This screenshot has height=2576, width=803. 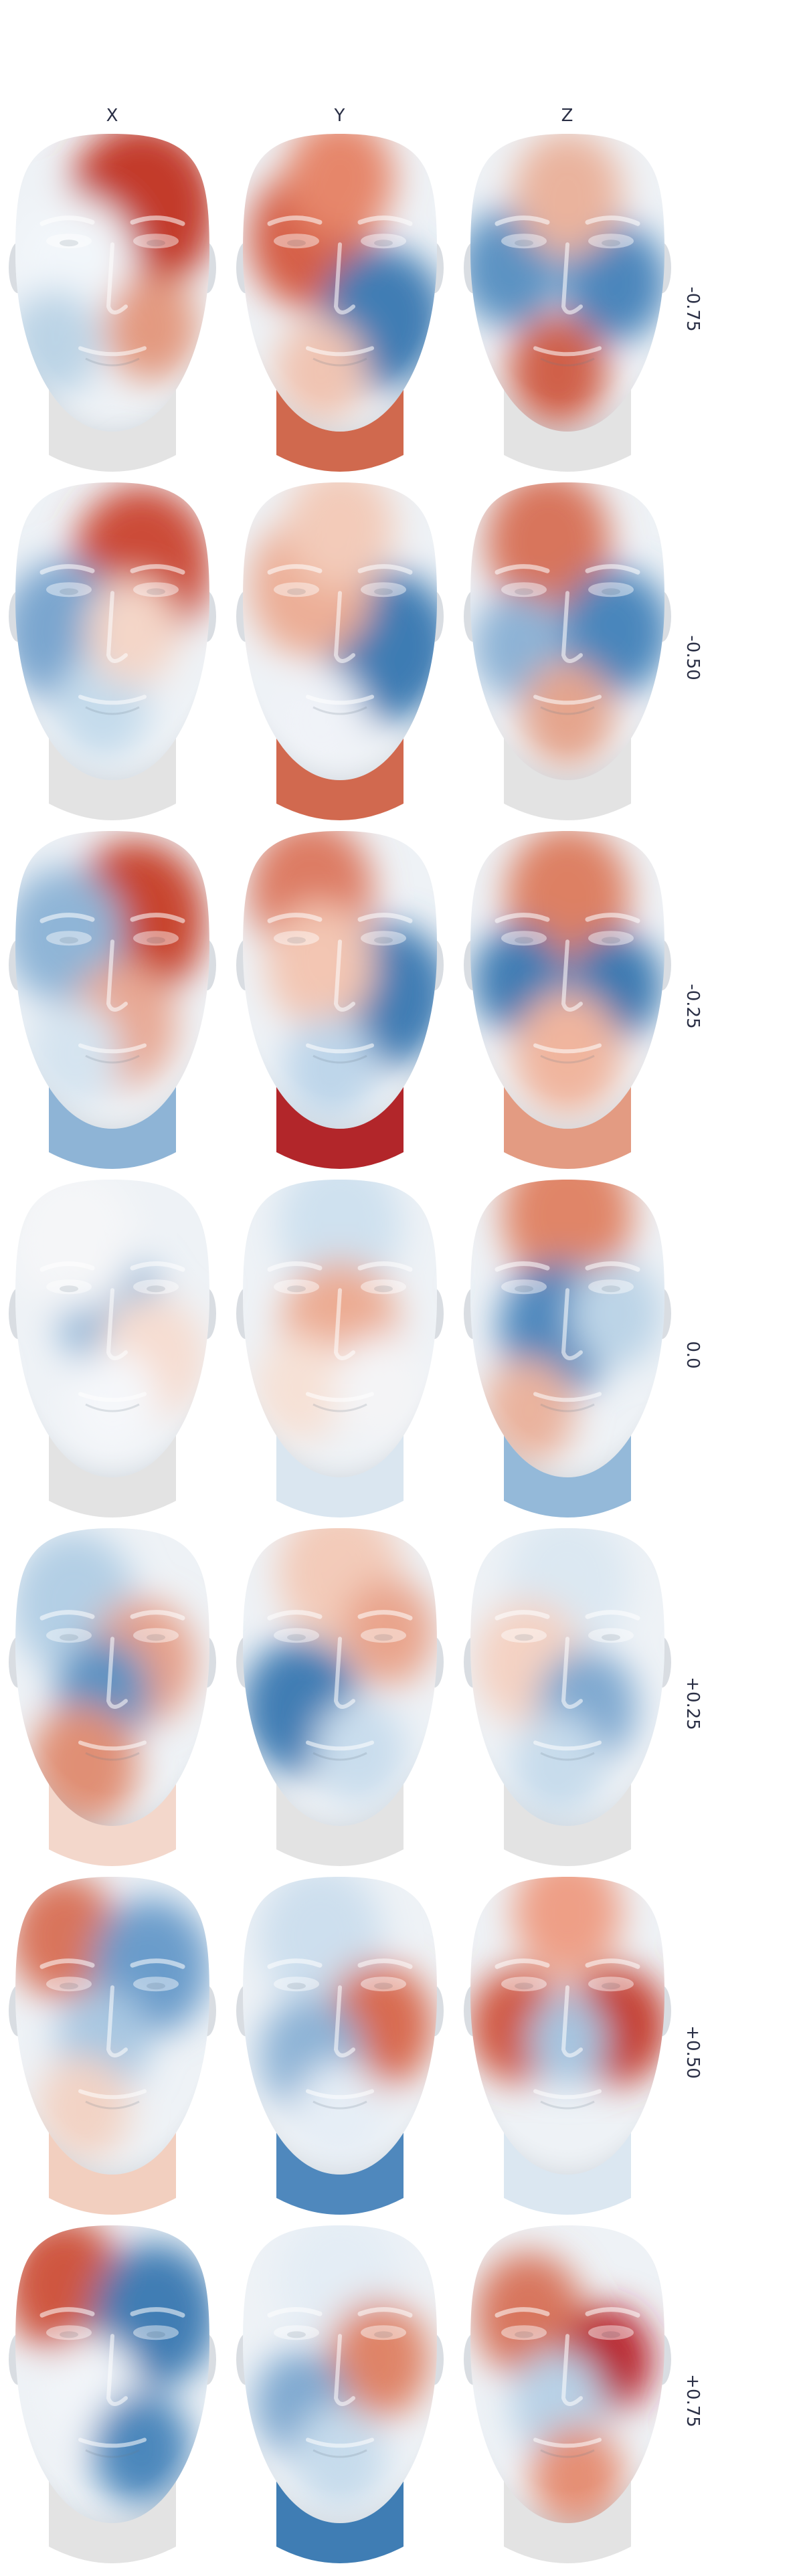 I want to click on column-header-y: Y, so click(x=340, y=116).